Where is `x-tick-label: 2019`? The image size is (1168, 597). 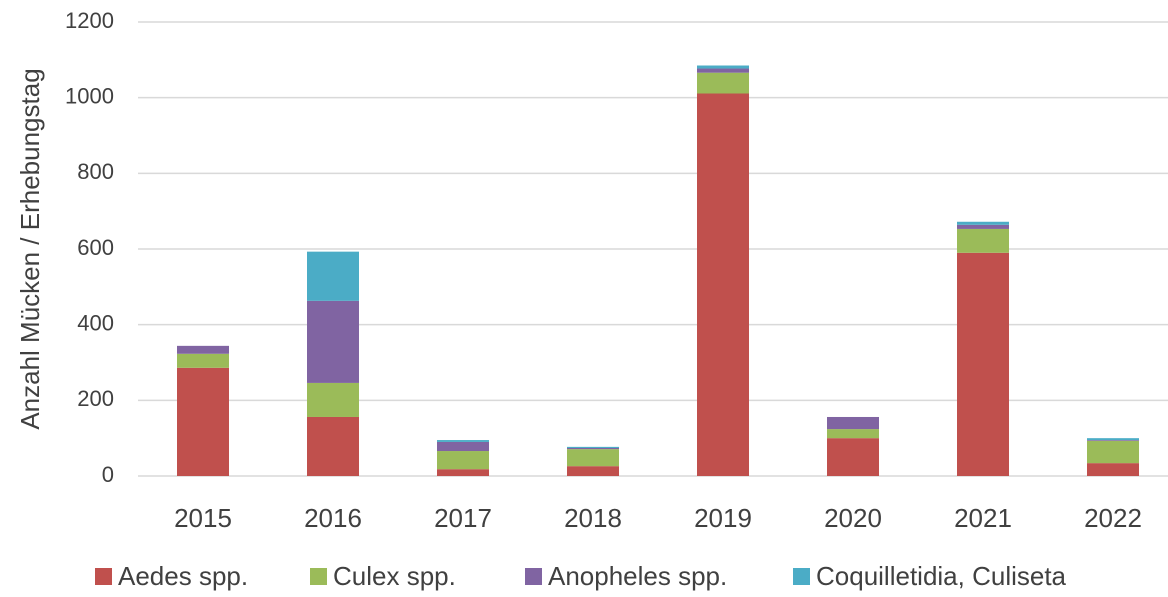 x-tick-label: 2019 is located at coordinates (723, 518).